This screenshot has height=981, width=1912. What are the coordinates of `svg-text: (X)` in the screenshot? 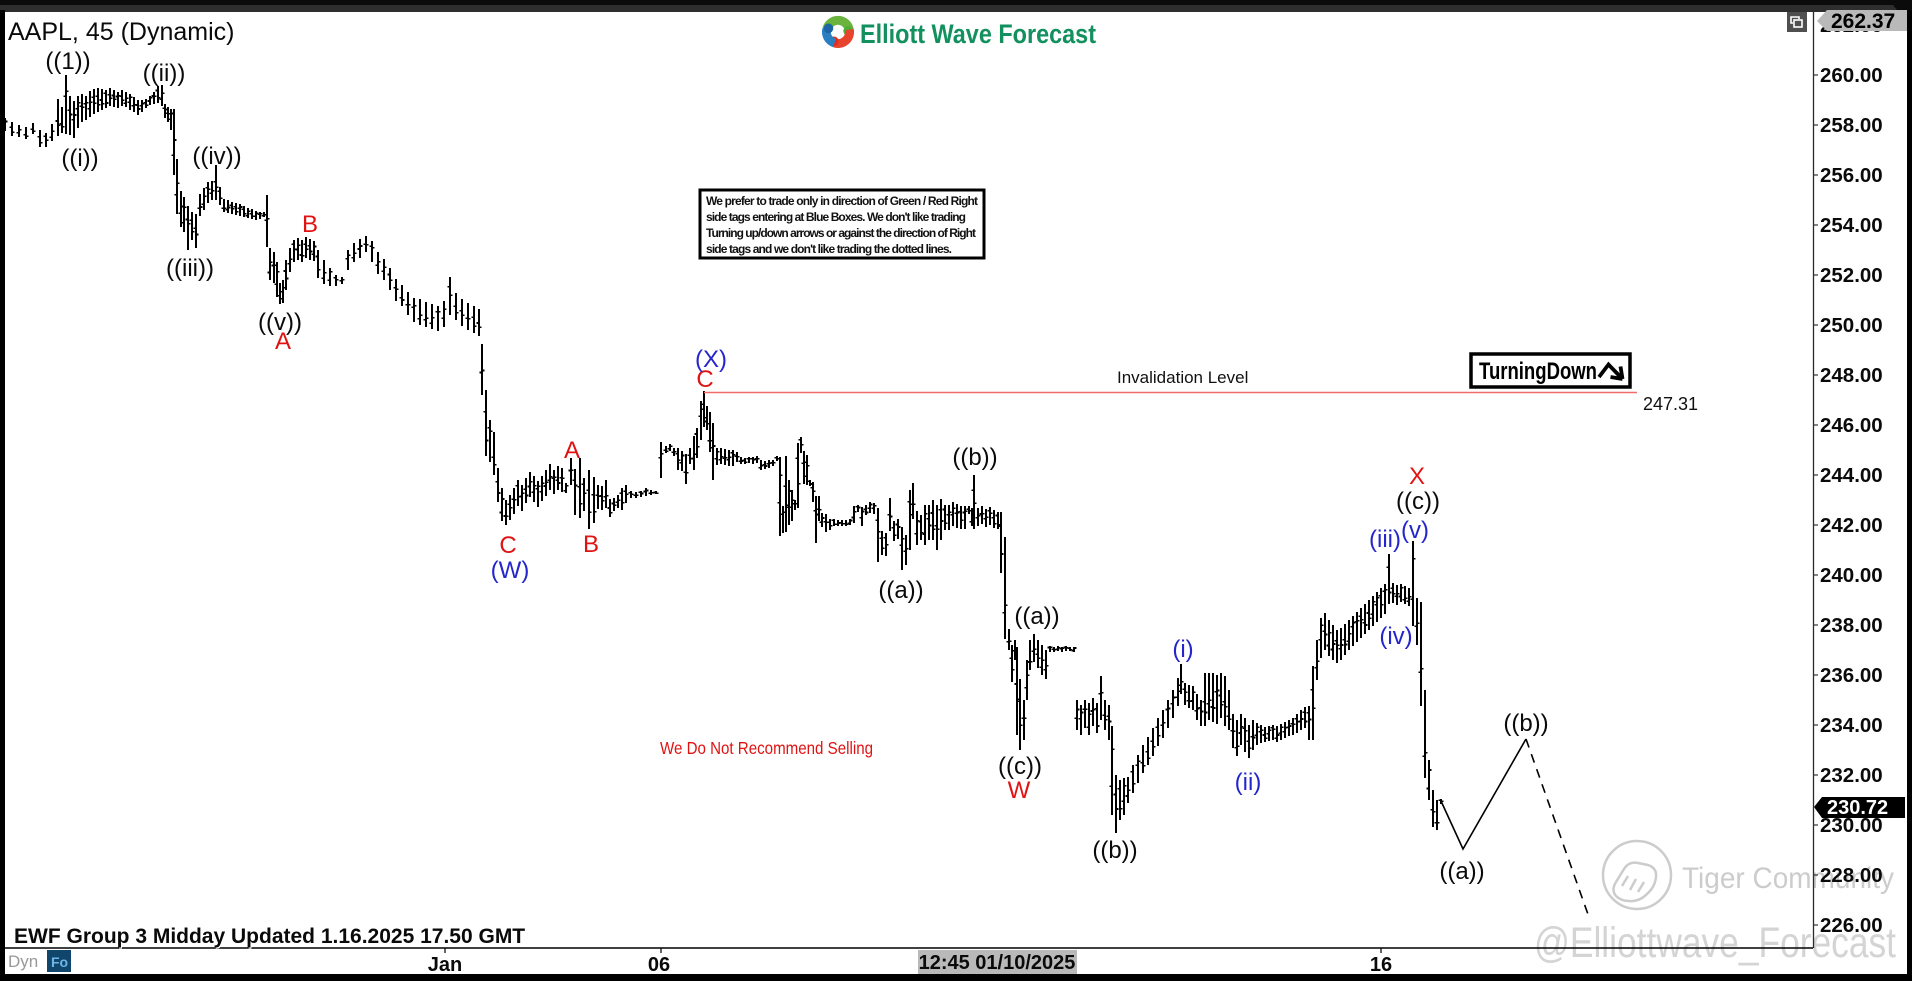 It's located at (711, 359).